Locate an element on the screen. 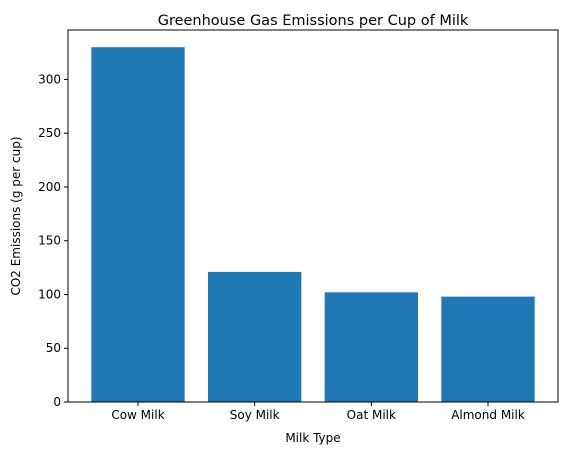  x-axis-label: Milk Type is located at coordinates (312, 438).